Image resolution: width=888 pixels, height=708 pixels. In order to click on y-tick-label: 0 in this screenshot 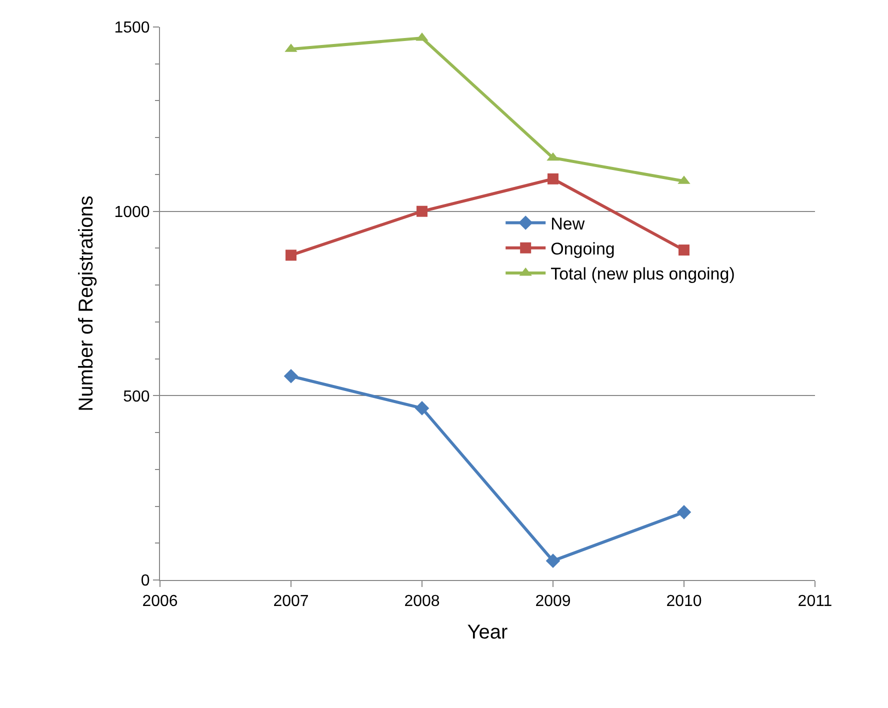, I will do `click(145, 581)`.